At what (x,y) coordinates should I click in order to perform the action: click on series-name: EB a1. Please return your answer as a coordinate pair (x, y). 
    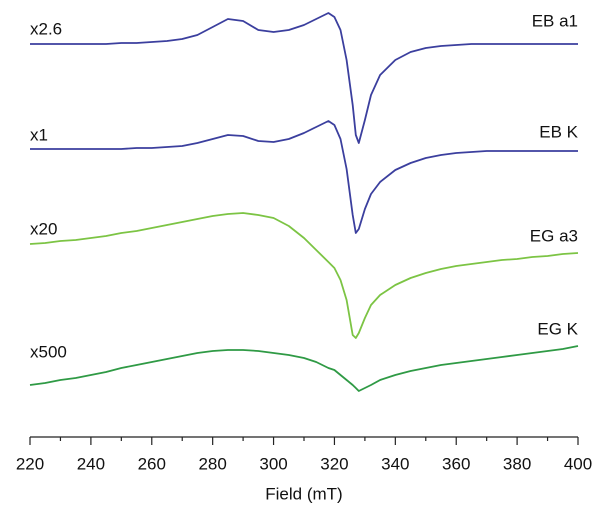
    Looking at the image, I should click on (555, 20).